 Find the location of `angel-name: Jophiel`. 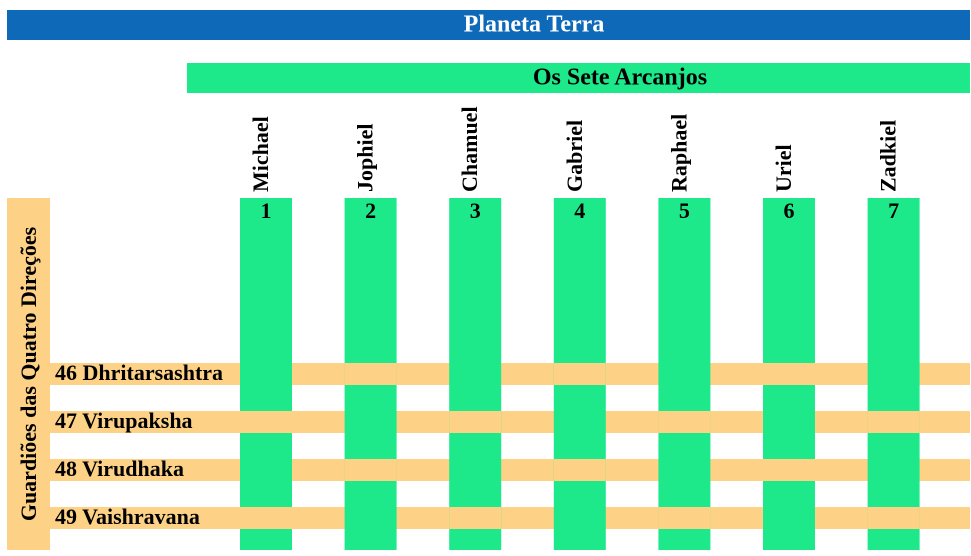

angel-name: Jophiel is located at coordinates (365, 158).